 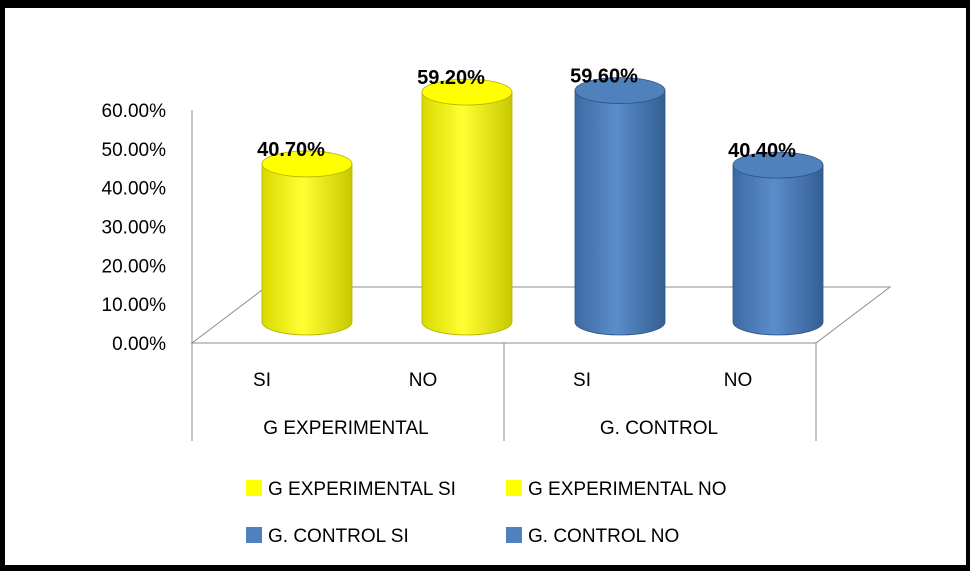 What do you see at coordinates (627, 489) in the screenshot?
I see `legend-label-experimental-no: G EXPERIMENTAL NO` at bounding box center [627, 489].